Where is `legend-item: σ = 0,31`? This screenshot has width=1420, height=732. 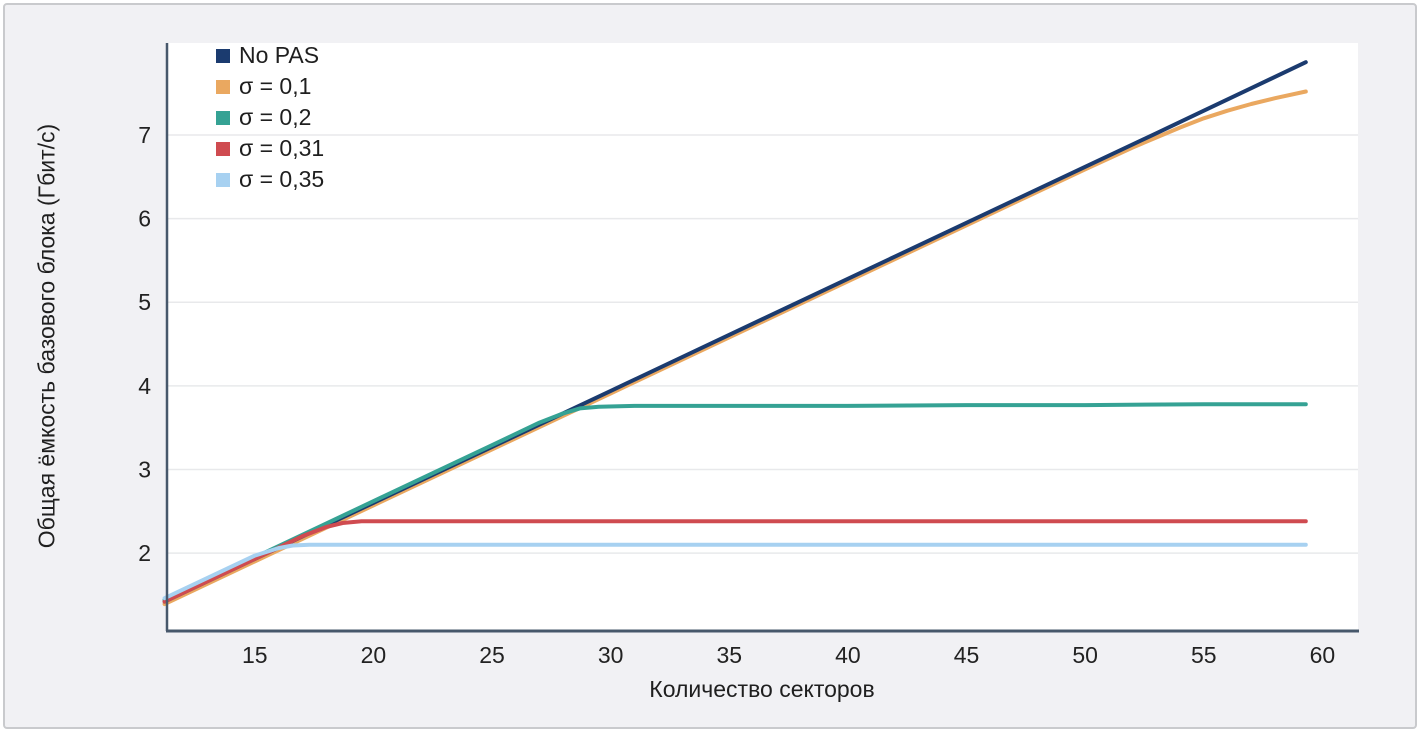
legend-item: σ = 0,31 is located at coordinates (270, 148).